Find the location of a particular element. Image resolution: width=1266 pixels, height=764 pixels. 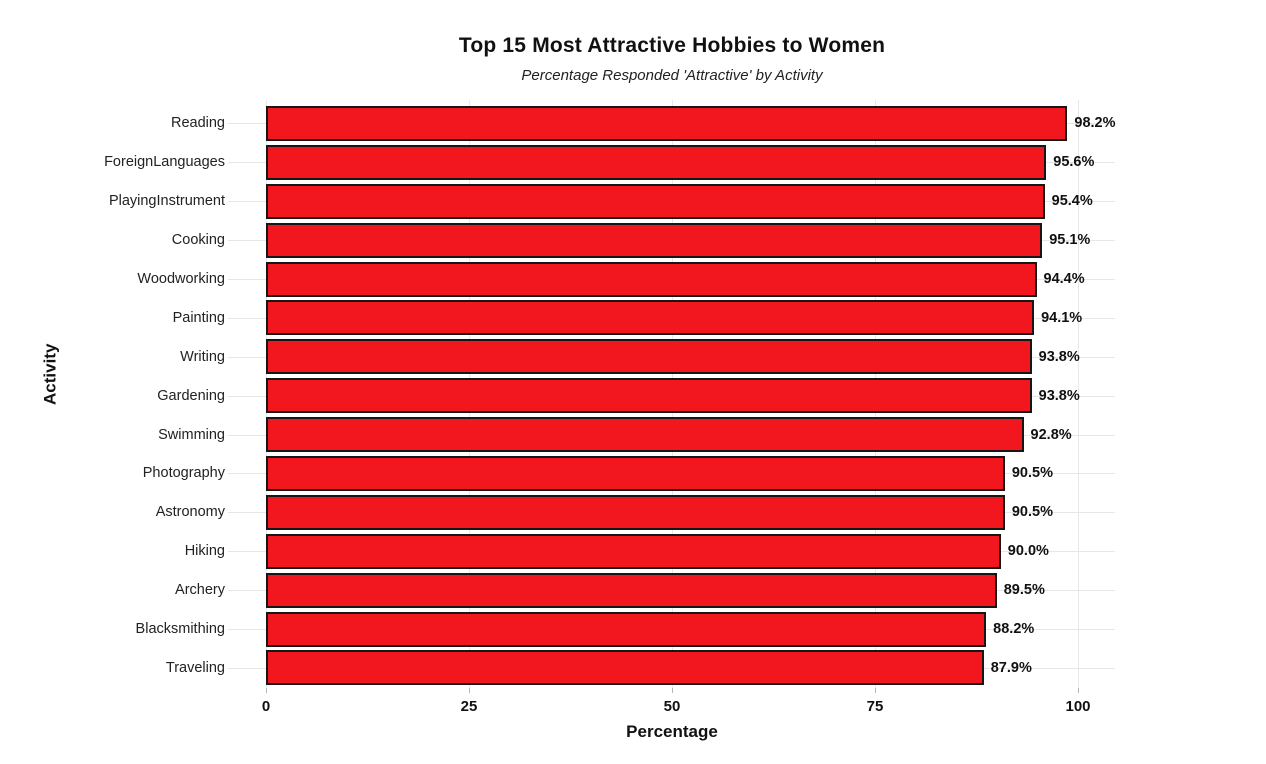

bar-value-label: 88.2% is located at coordinates (1014, 629).